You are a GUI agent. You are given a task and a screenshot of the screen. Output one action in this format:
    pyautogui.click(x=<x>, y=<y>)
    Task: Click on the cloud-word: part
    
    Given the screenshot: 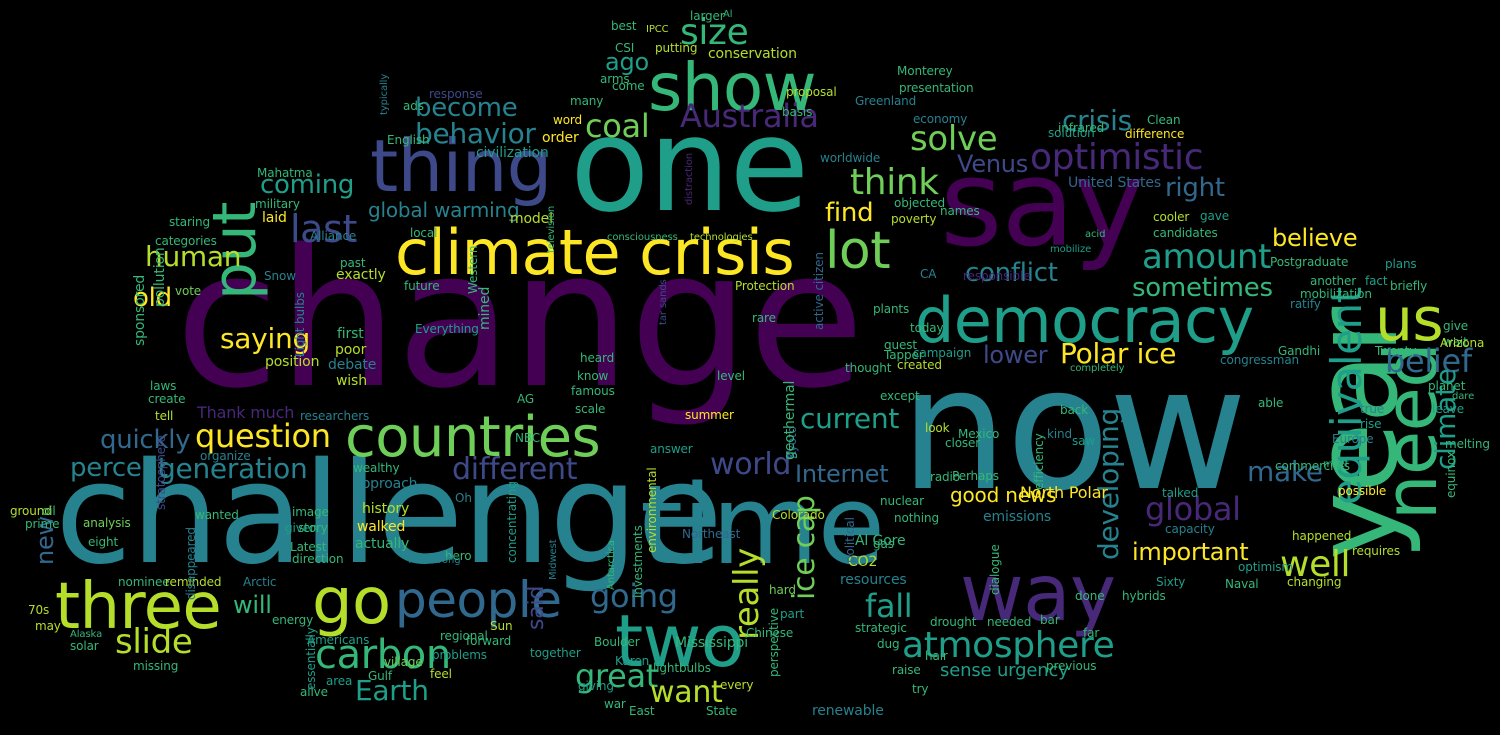 What is the action you would take?
    pyautogui.click(x=792, y=614)
    